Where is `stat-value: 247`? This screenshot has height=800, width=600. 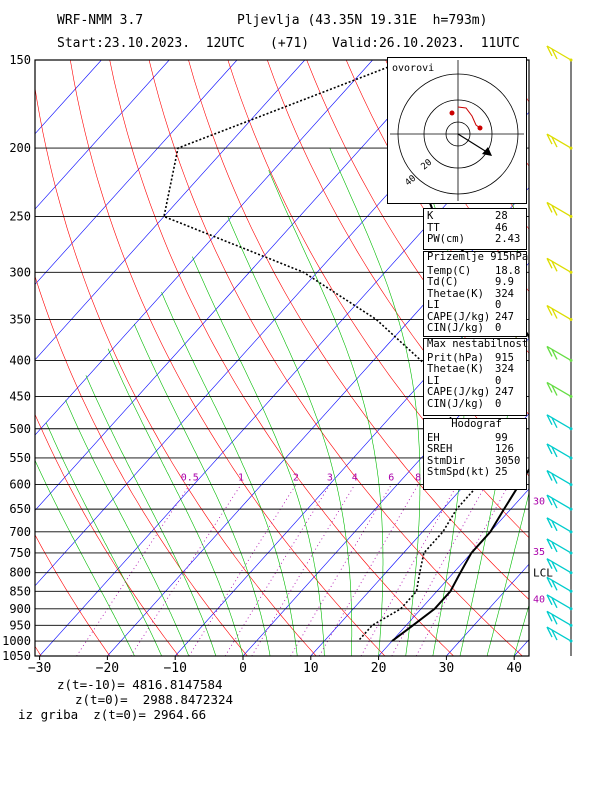
stat-value: 247 is located at coordinates (504, 316).